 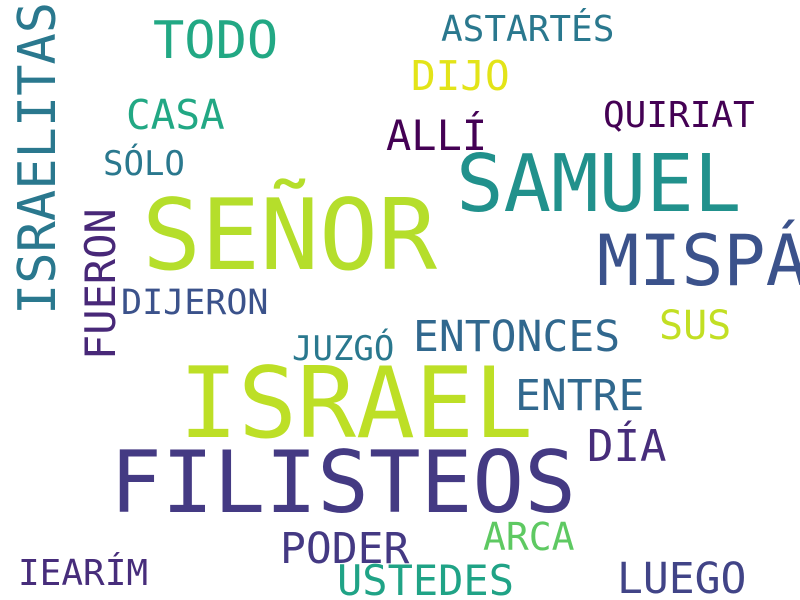 I want to click on word-iearim: IEARÍM, so click(x=83, y=573).